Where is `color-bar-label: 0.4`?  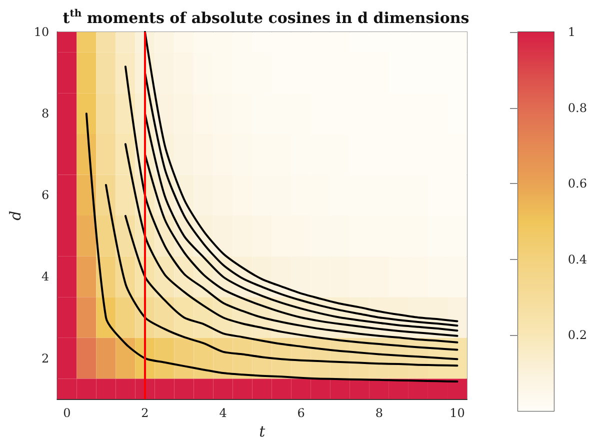
color-bar-label: 0.4 is located at coordinates (578, 259).